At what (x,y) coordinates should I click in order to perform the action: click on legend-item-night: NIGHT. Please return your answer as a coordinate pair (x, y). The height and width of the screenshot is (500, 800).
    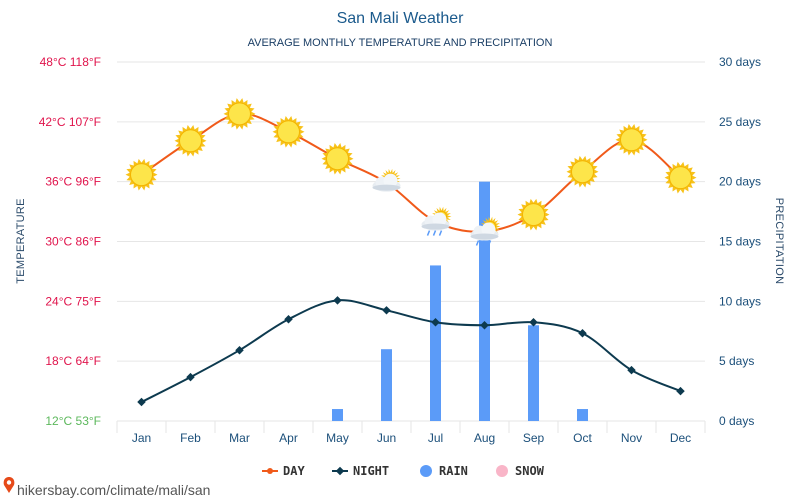
    Looking at the image, I should click on (360, 471).